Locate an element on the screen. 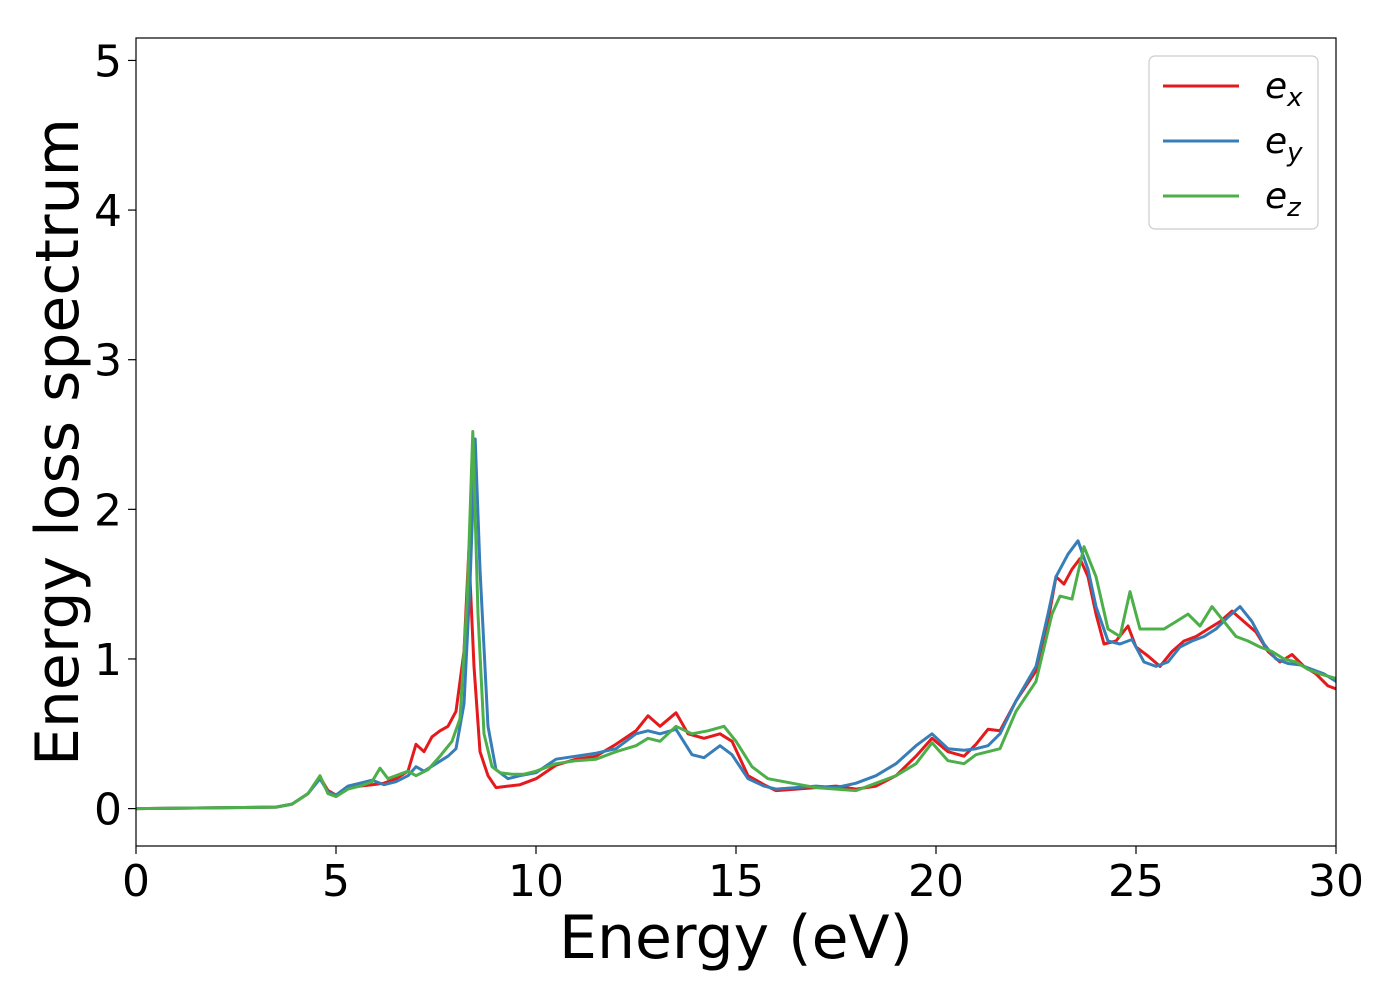 This screenshot has height=1000, width=1400. legend: ex ey ez is located at coordinates (1233, 142).